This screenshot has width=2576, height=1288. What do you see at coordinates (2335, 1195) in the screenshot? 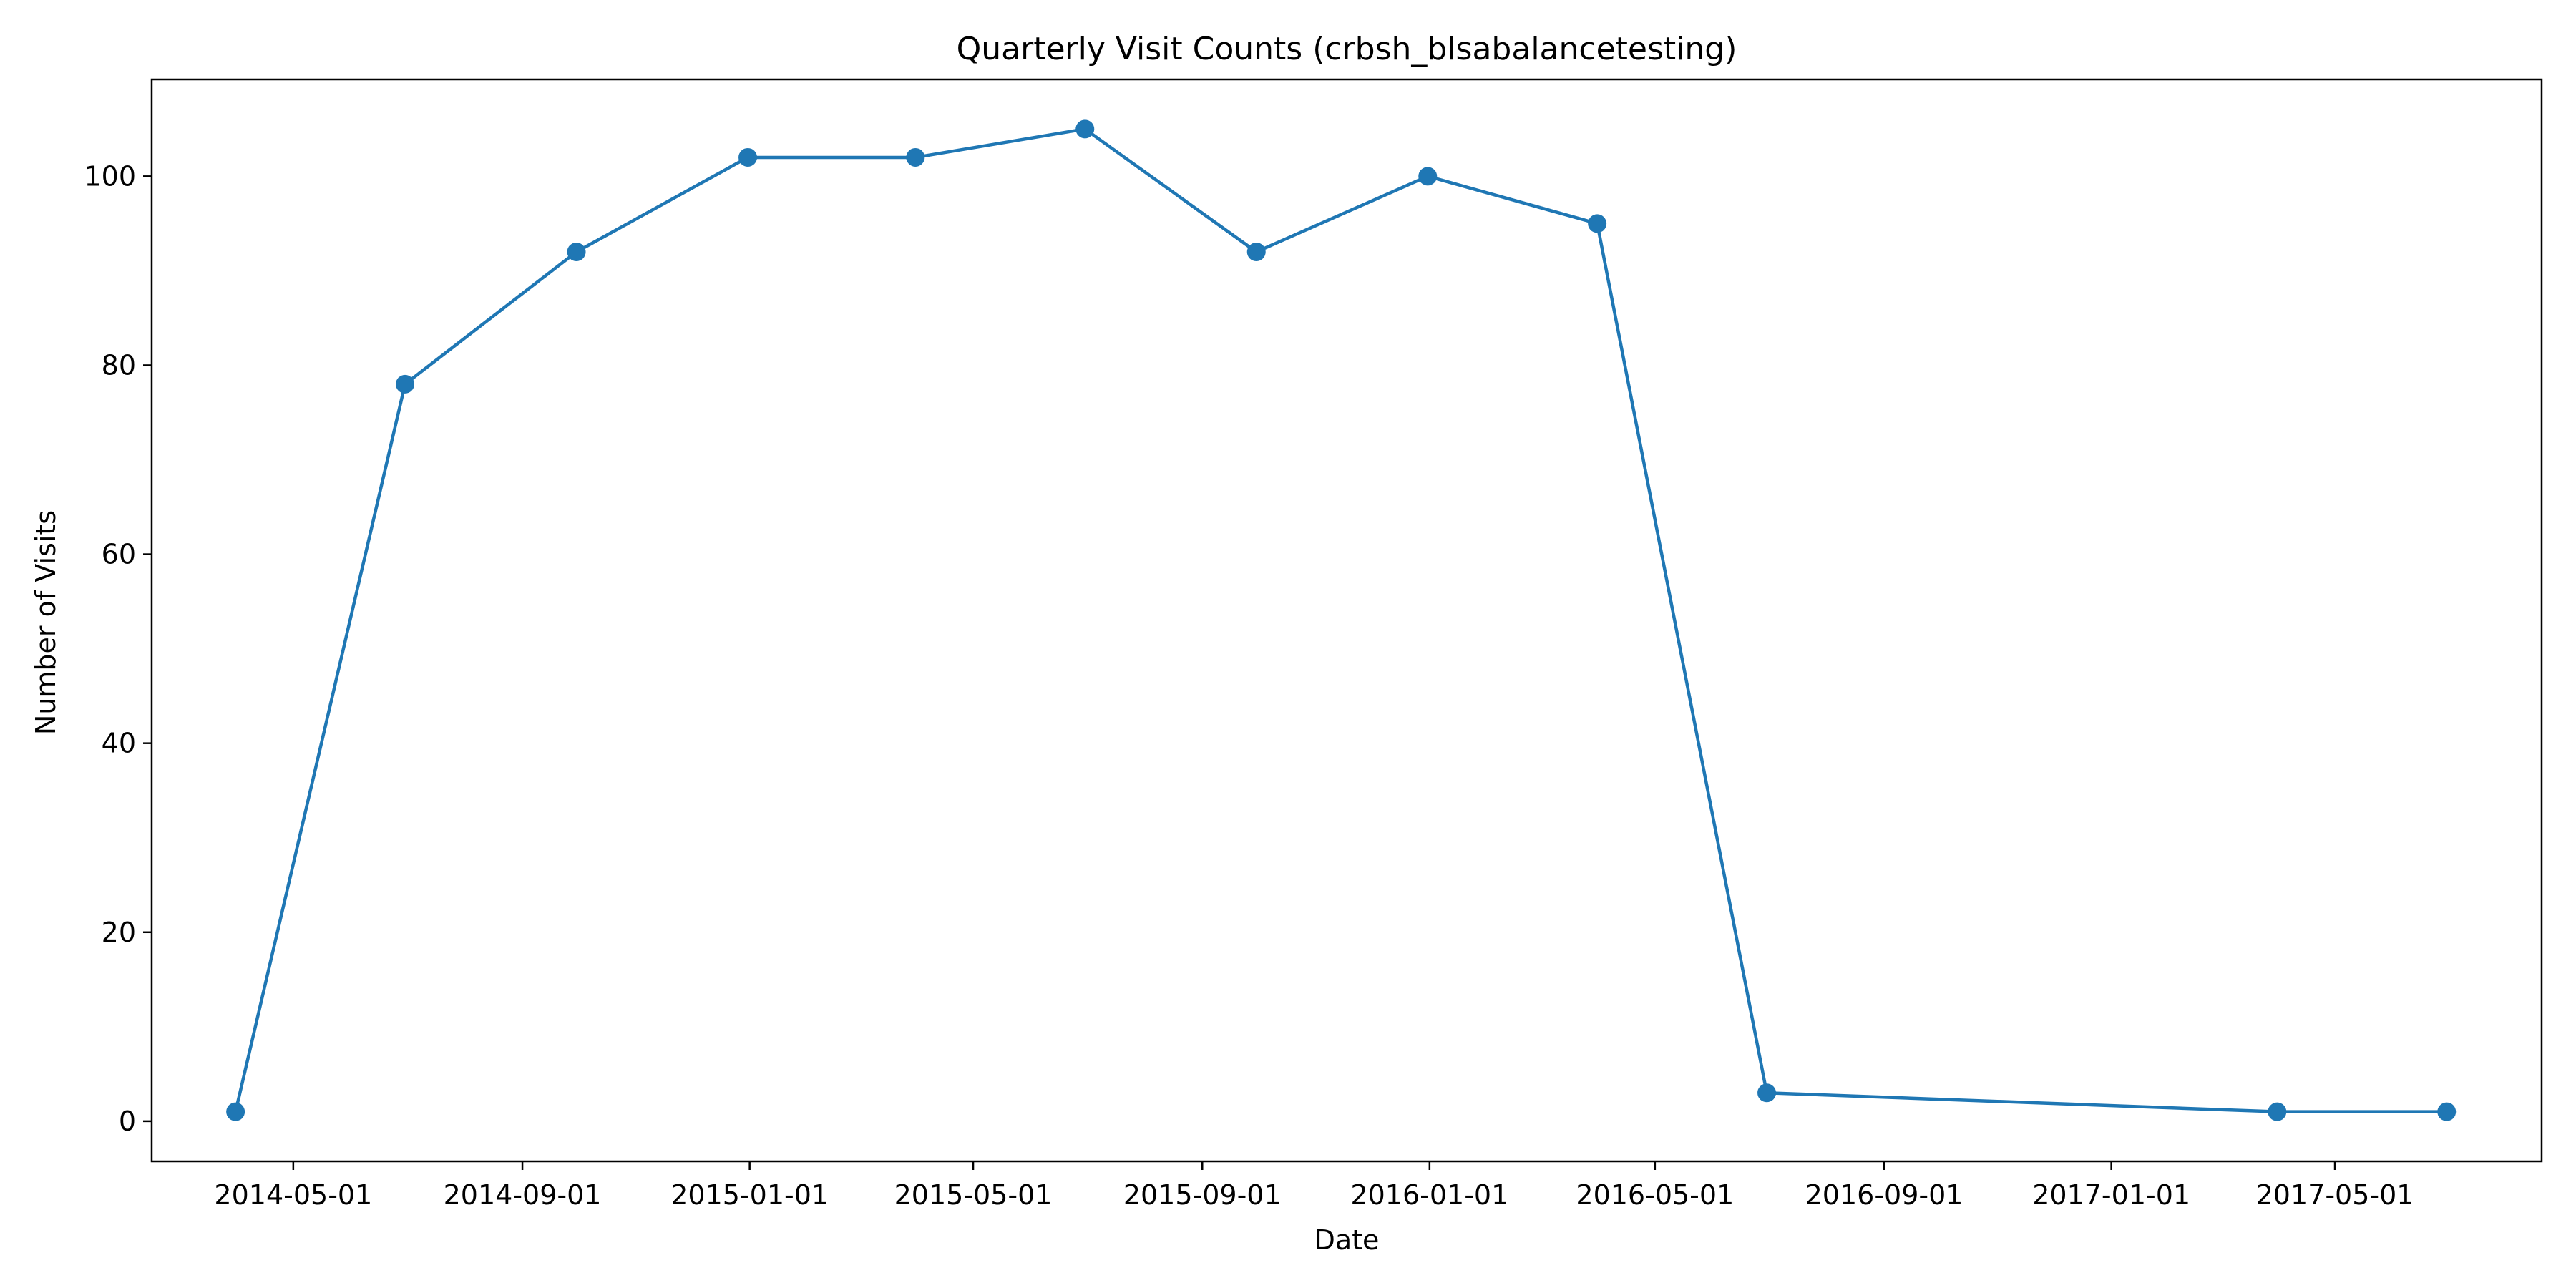
I see `x-tick-label: 2017-05-01` at bounding box center [2335, 1195].